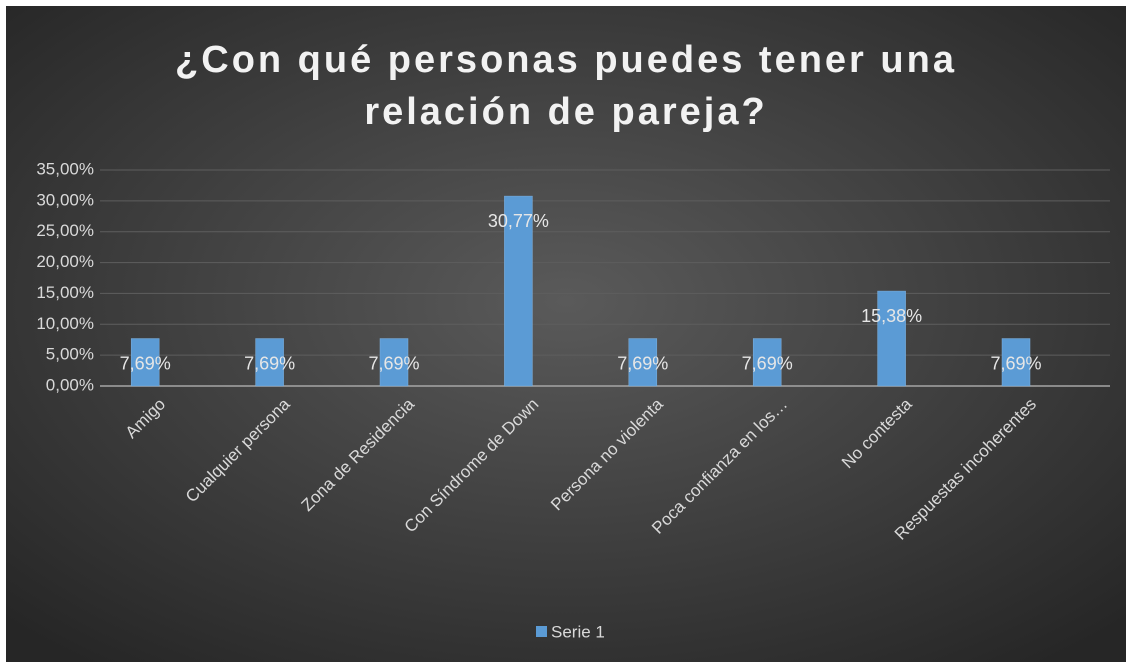  I want to click on y-tick-label: 10,00%, so click(65, 323).